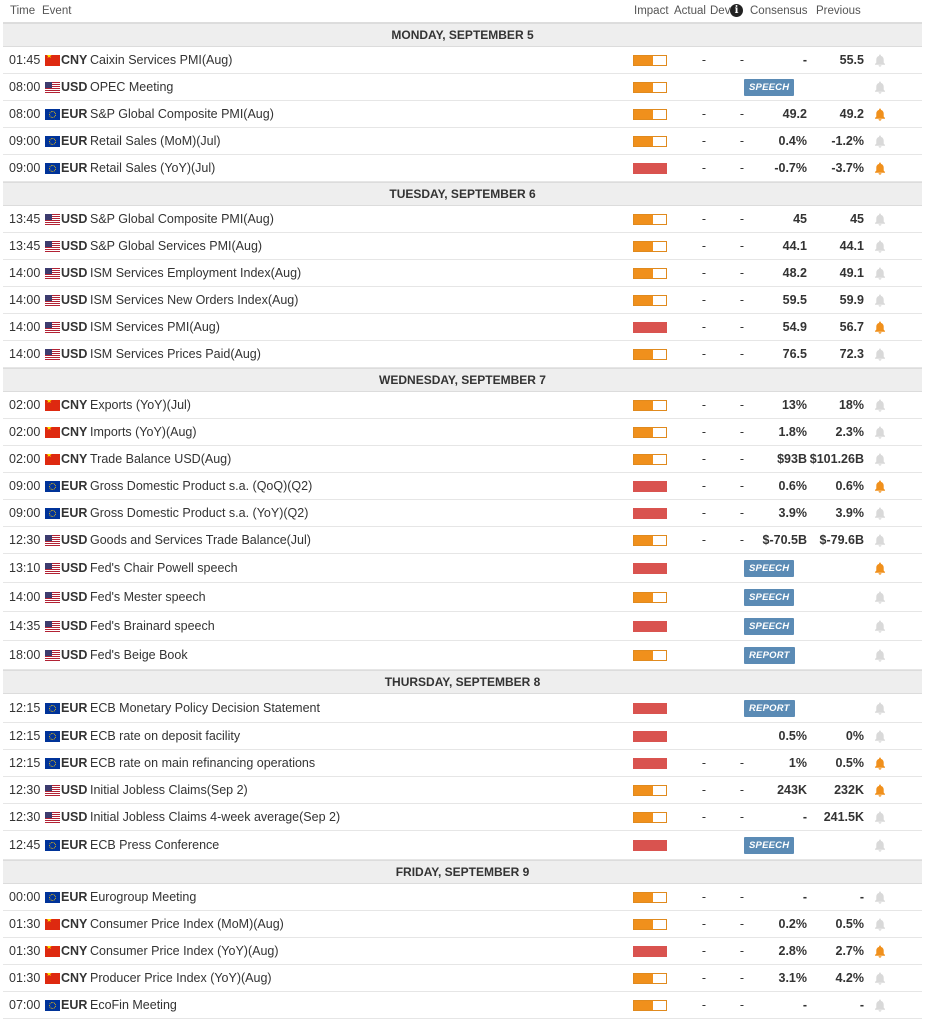 The height and width of the screenshot is (1019, 925). What do you see at coordinates (651, 11) in the screenshot?
I see `header-impact: Impact` at bounding box center [651, 11].